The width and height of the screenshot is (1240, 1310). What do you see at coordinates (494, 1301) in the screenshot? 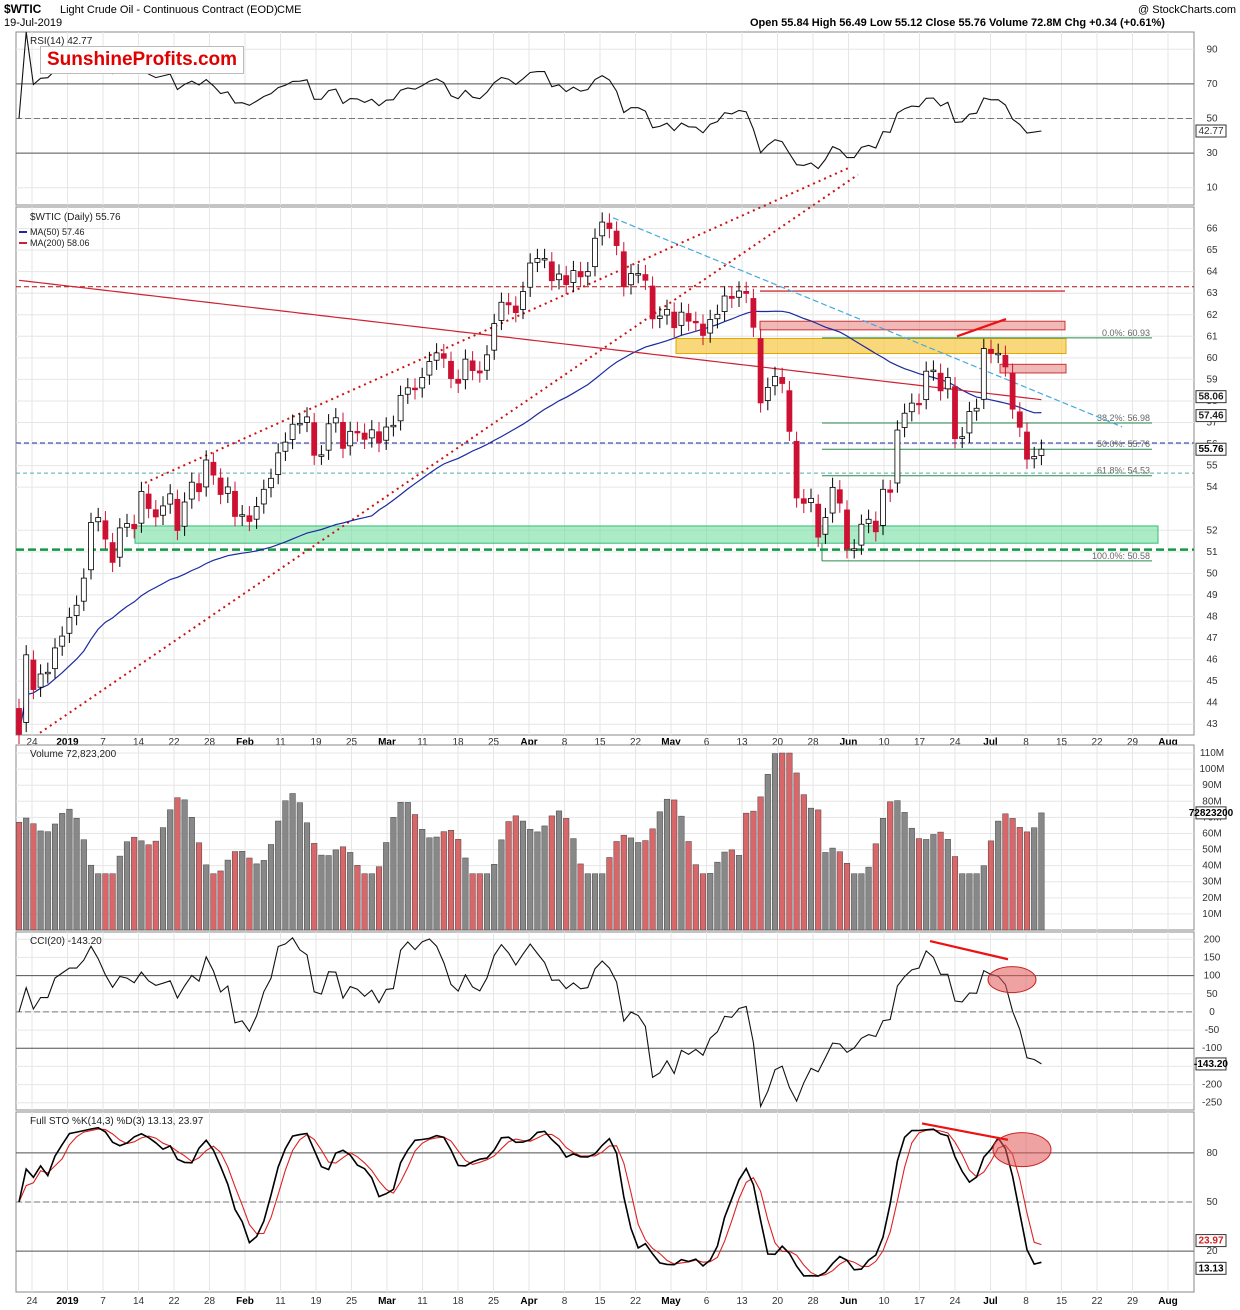
I see `x-axis-label-bottom: 25` at bounding box center [494, 1301].